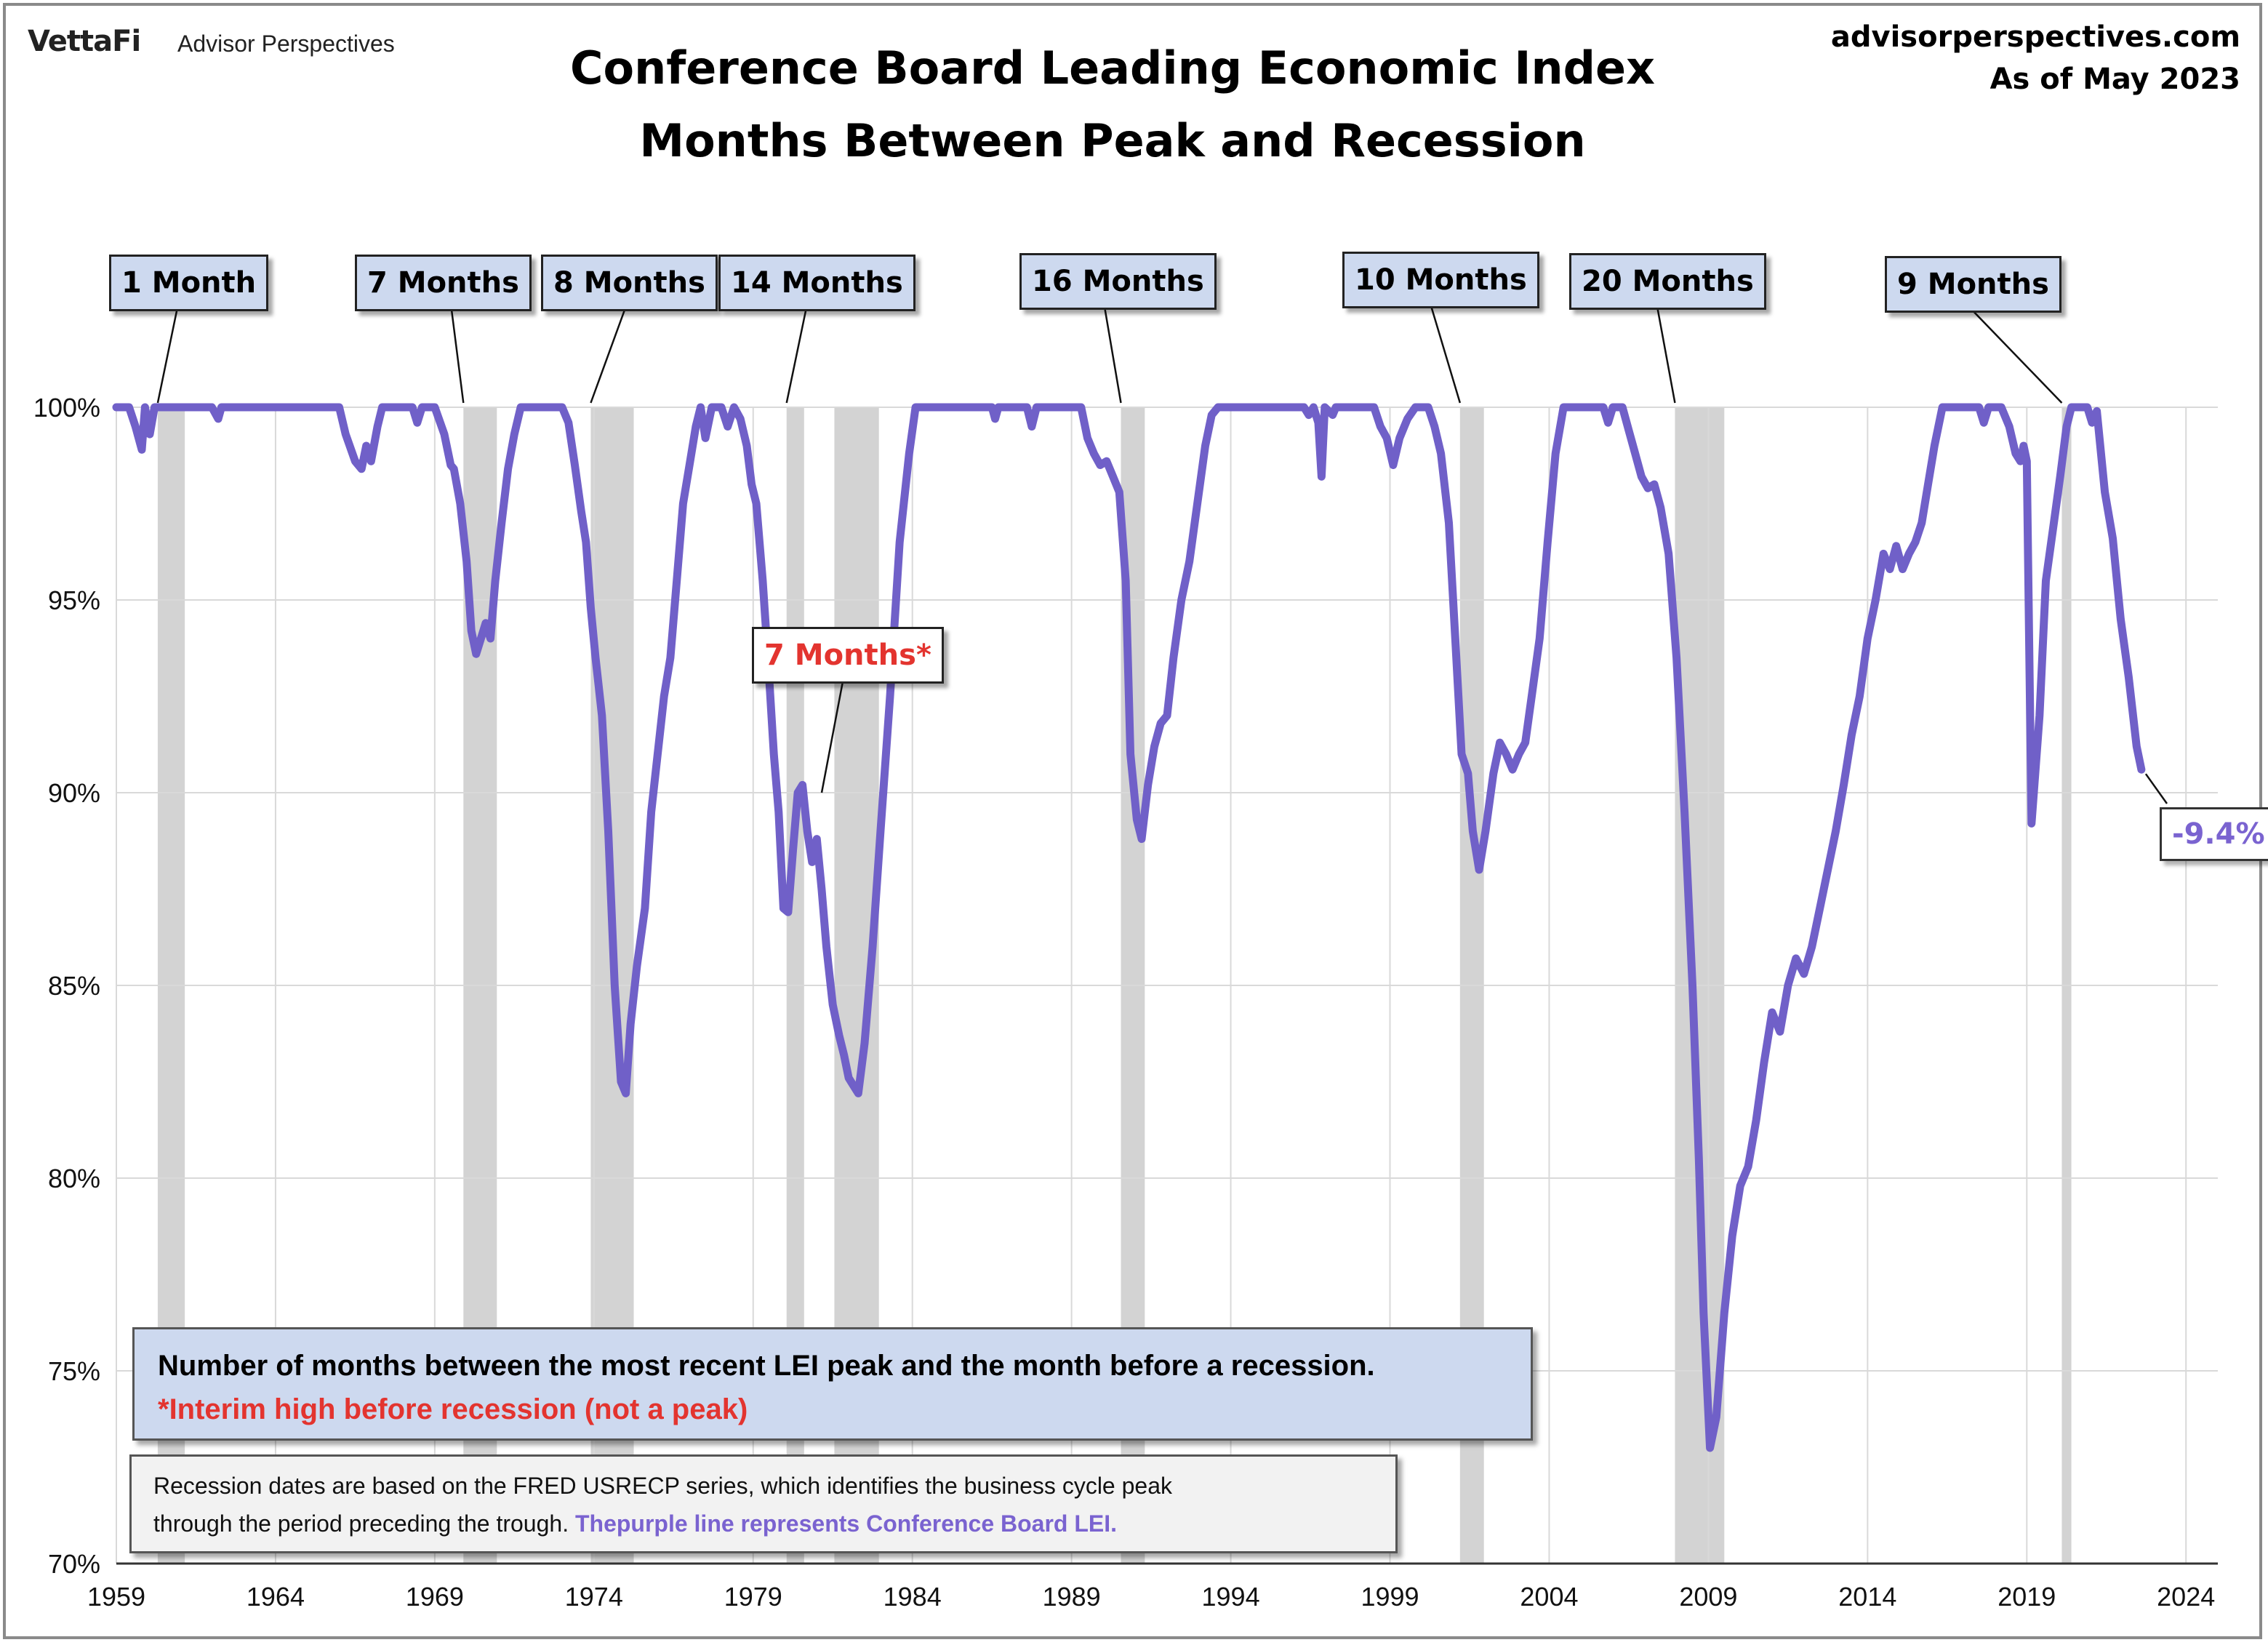 The image size is (2268, 1645). What do you see at coordinates (1708, 1597) in the screenshot?
I see `x-tick-label: 2009` at bounding box center [1708, 1597].